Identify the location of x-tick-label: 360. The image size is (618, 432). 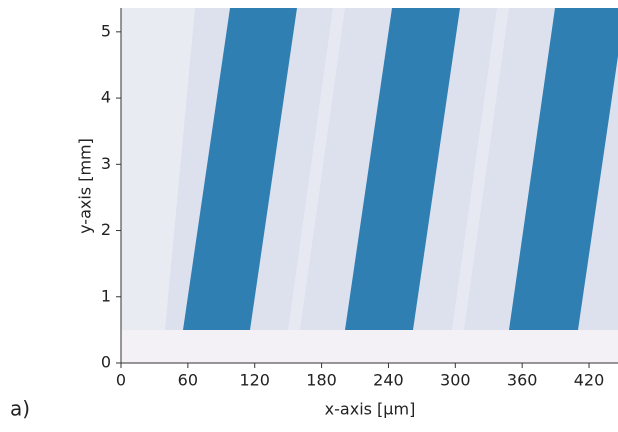
(522, 380).